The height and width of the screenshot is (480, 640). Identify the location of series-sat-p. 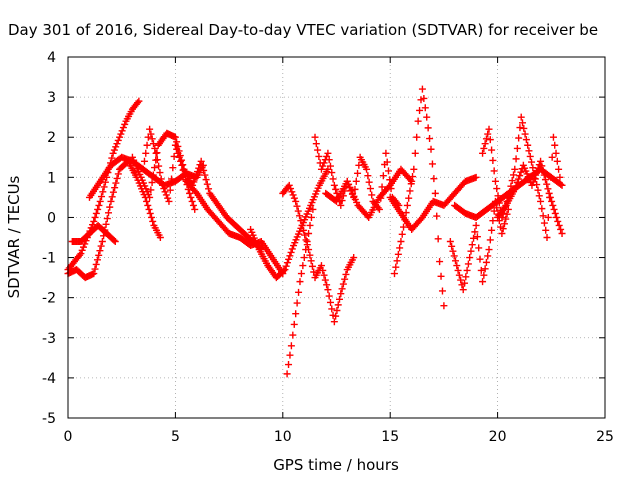
(521, 177).